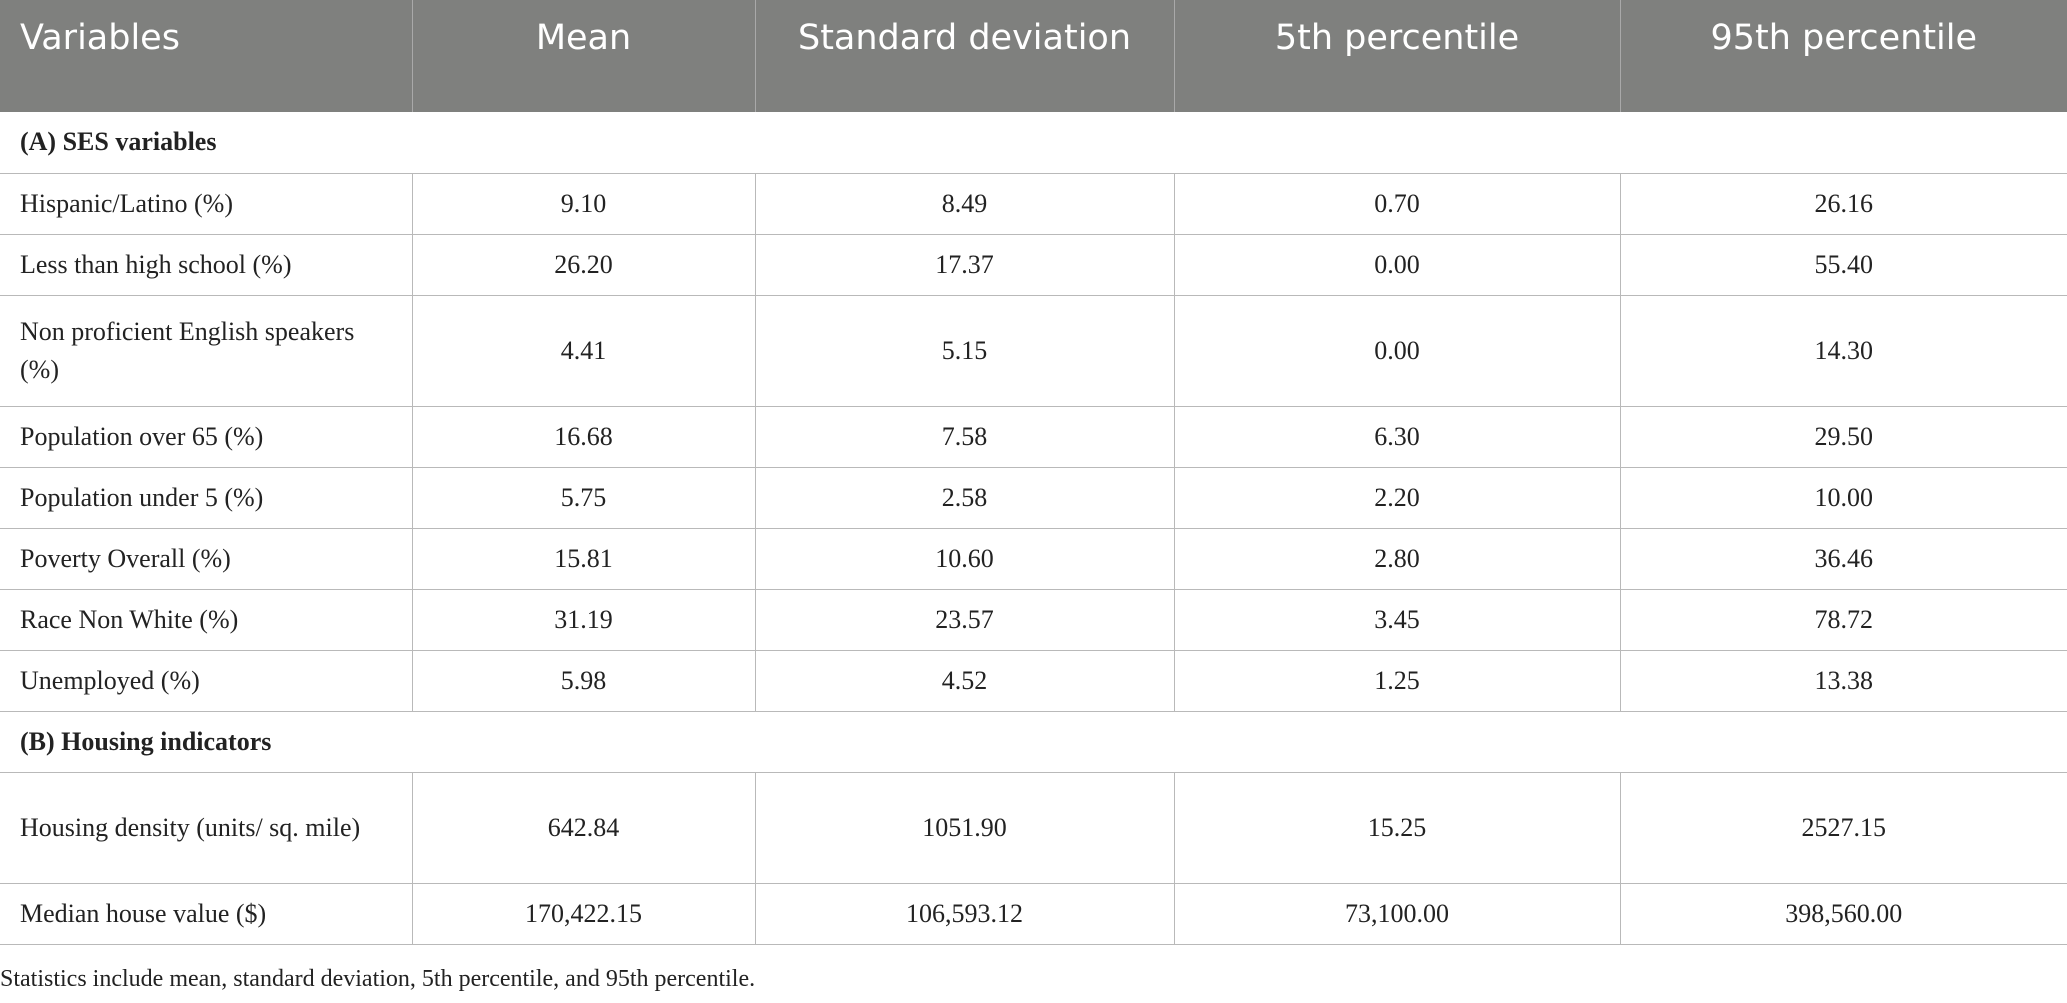 Image resolution: width=2067 pixels, height=1003 pixels. What do you see at coordinates (206, 350) in the screenshot?
I see `row-label: Non proficient English speakers (%)` at bounding box center [206, 350].